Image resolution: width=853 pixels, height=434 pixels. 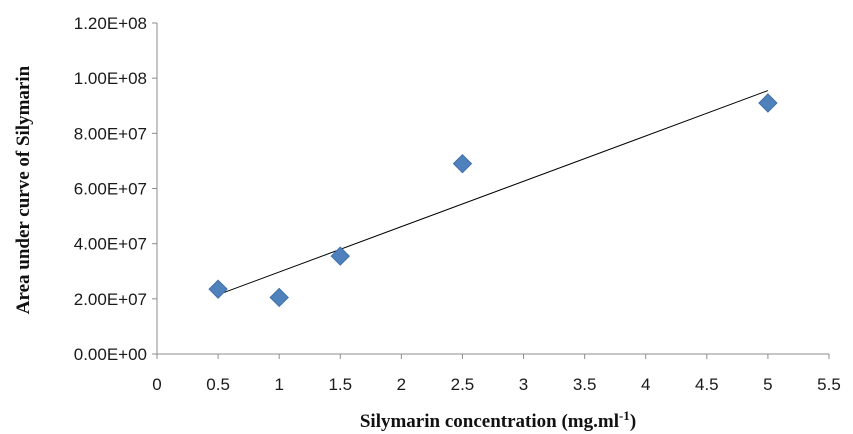 I want to click on y-tick-label: 8.00E+07, so click(x=110, y=133).